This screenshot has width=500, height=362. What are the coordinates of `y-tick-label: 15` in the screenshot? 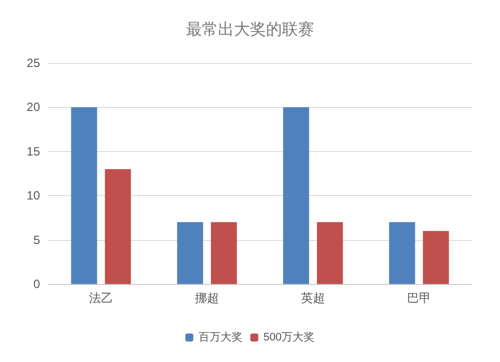 It's located at (33, 151).